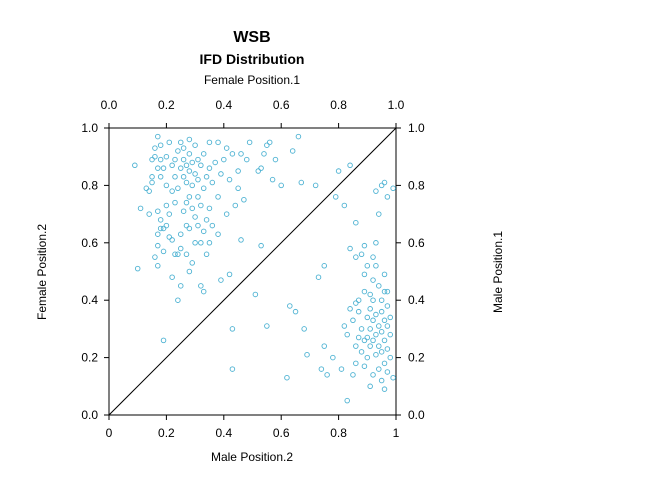 This screenshot has width=650, height=500. What do you see at coordinates (338, 433) in the screenshot?
I see `x-bottom-tick-label: 0.8` at bounding box center [338, 433].